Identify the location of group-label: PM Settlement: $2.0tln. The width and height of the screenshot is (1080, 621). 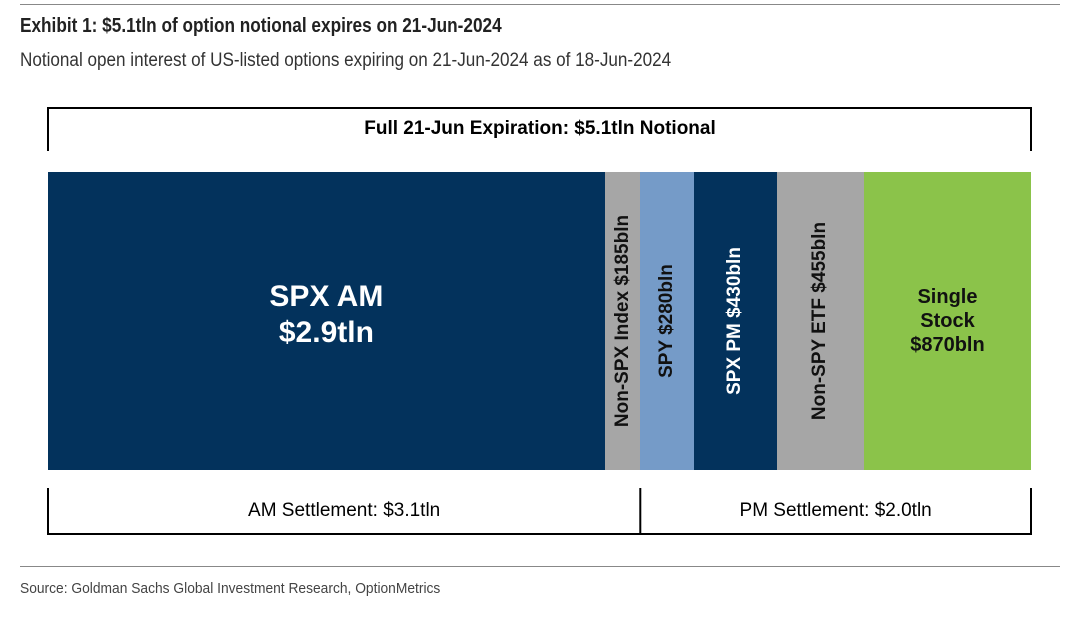
(835, 510).